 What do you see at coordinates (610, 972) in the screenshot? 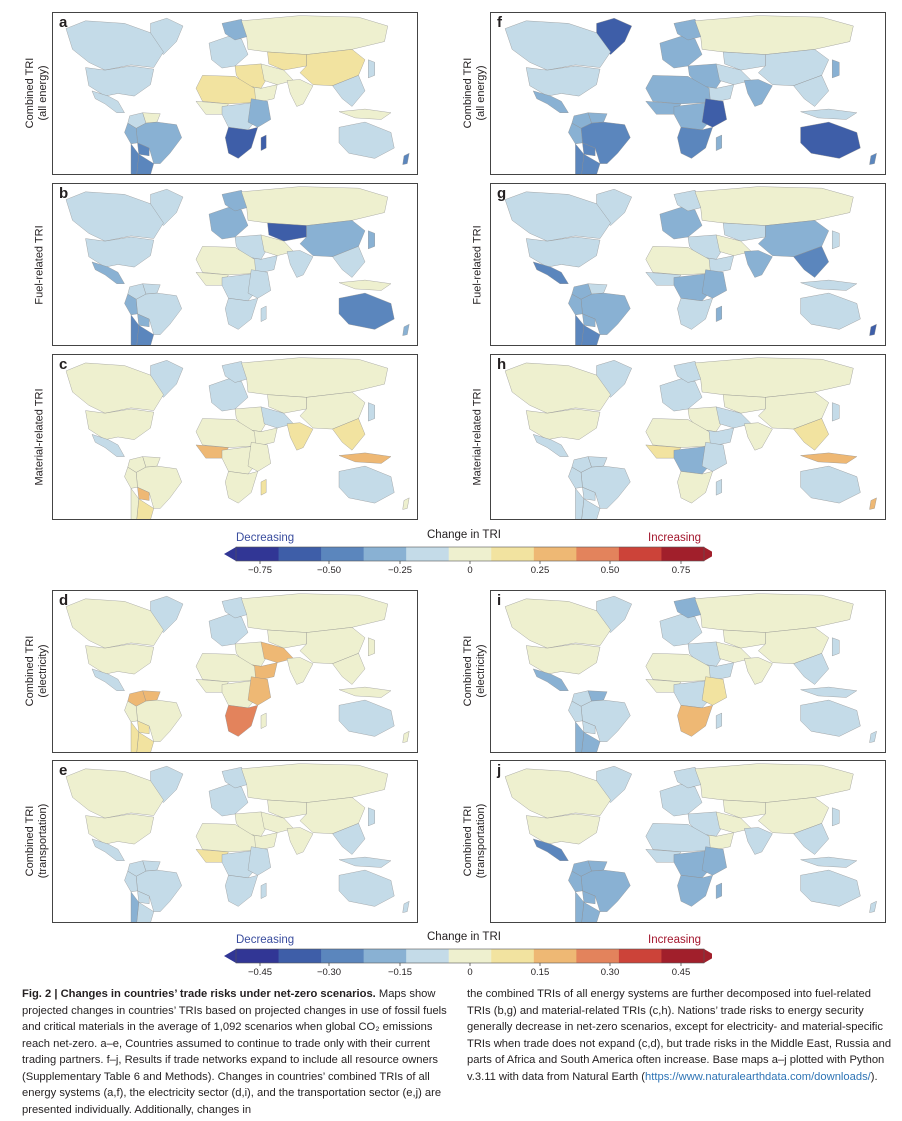
I see `colorbar-bottom-tick: 0.30` at bounding box center [610, 972].